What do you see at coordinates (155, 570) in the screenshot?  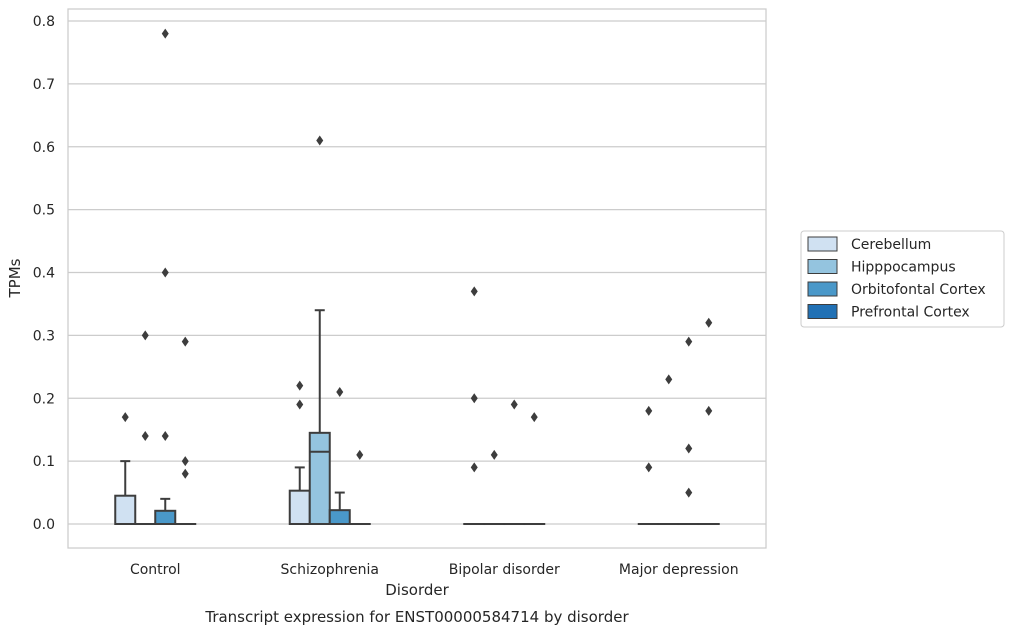 I see `x-tick-label: Control` at bounding box center [155, 570].